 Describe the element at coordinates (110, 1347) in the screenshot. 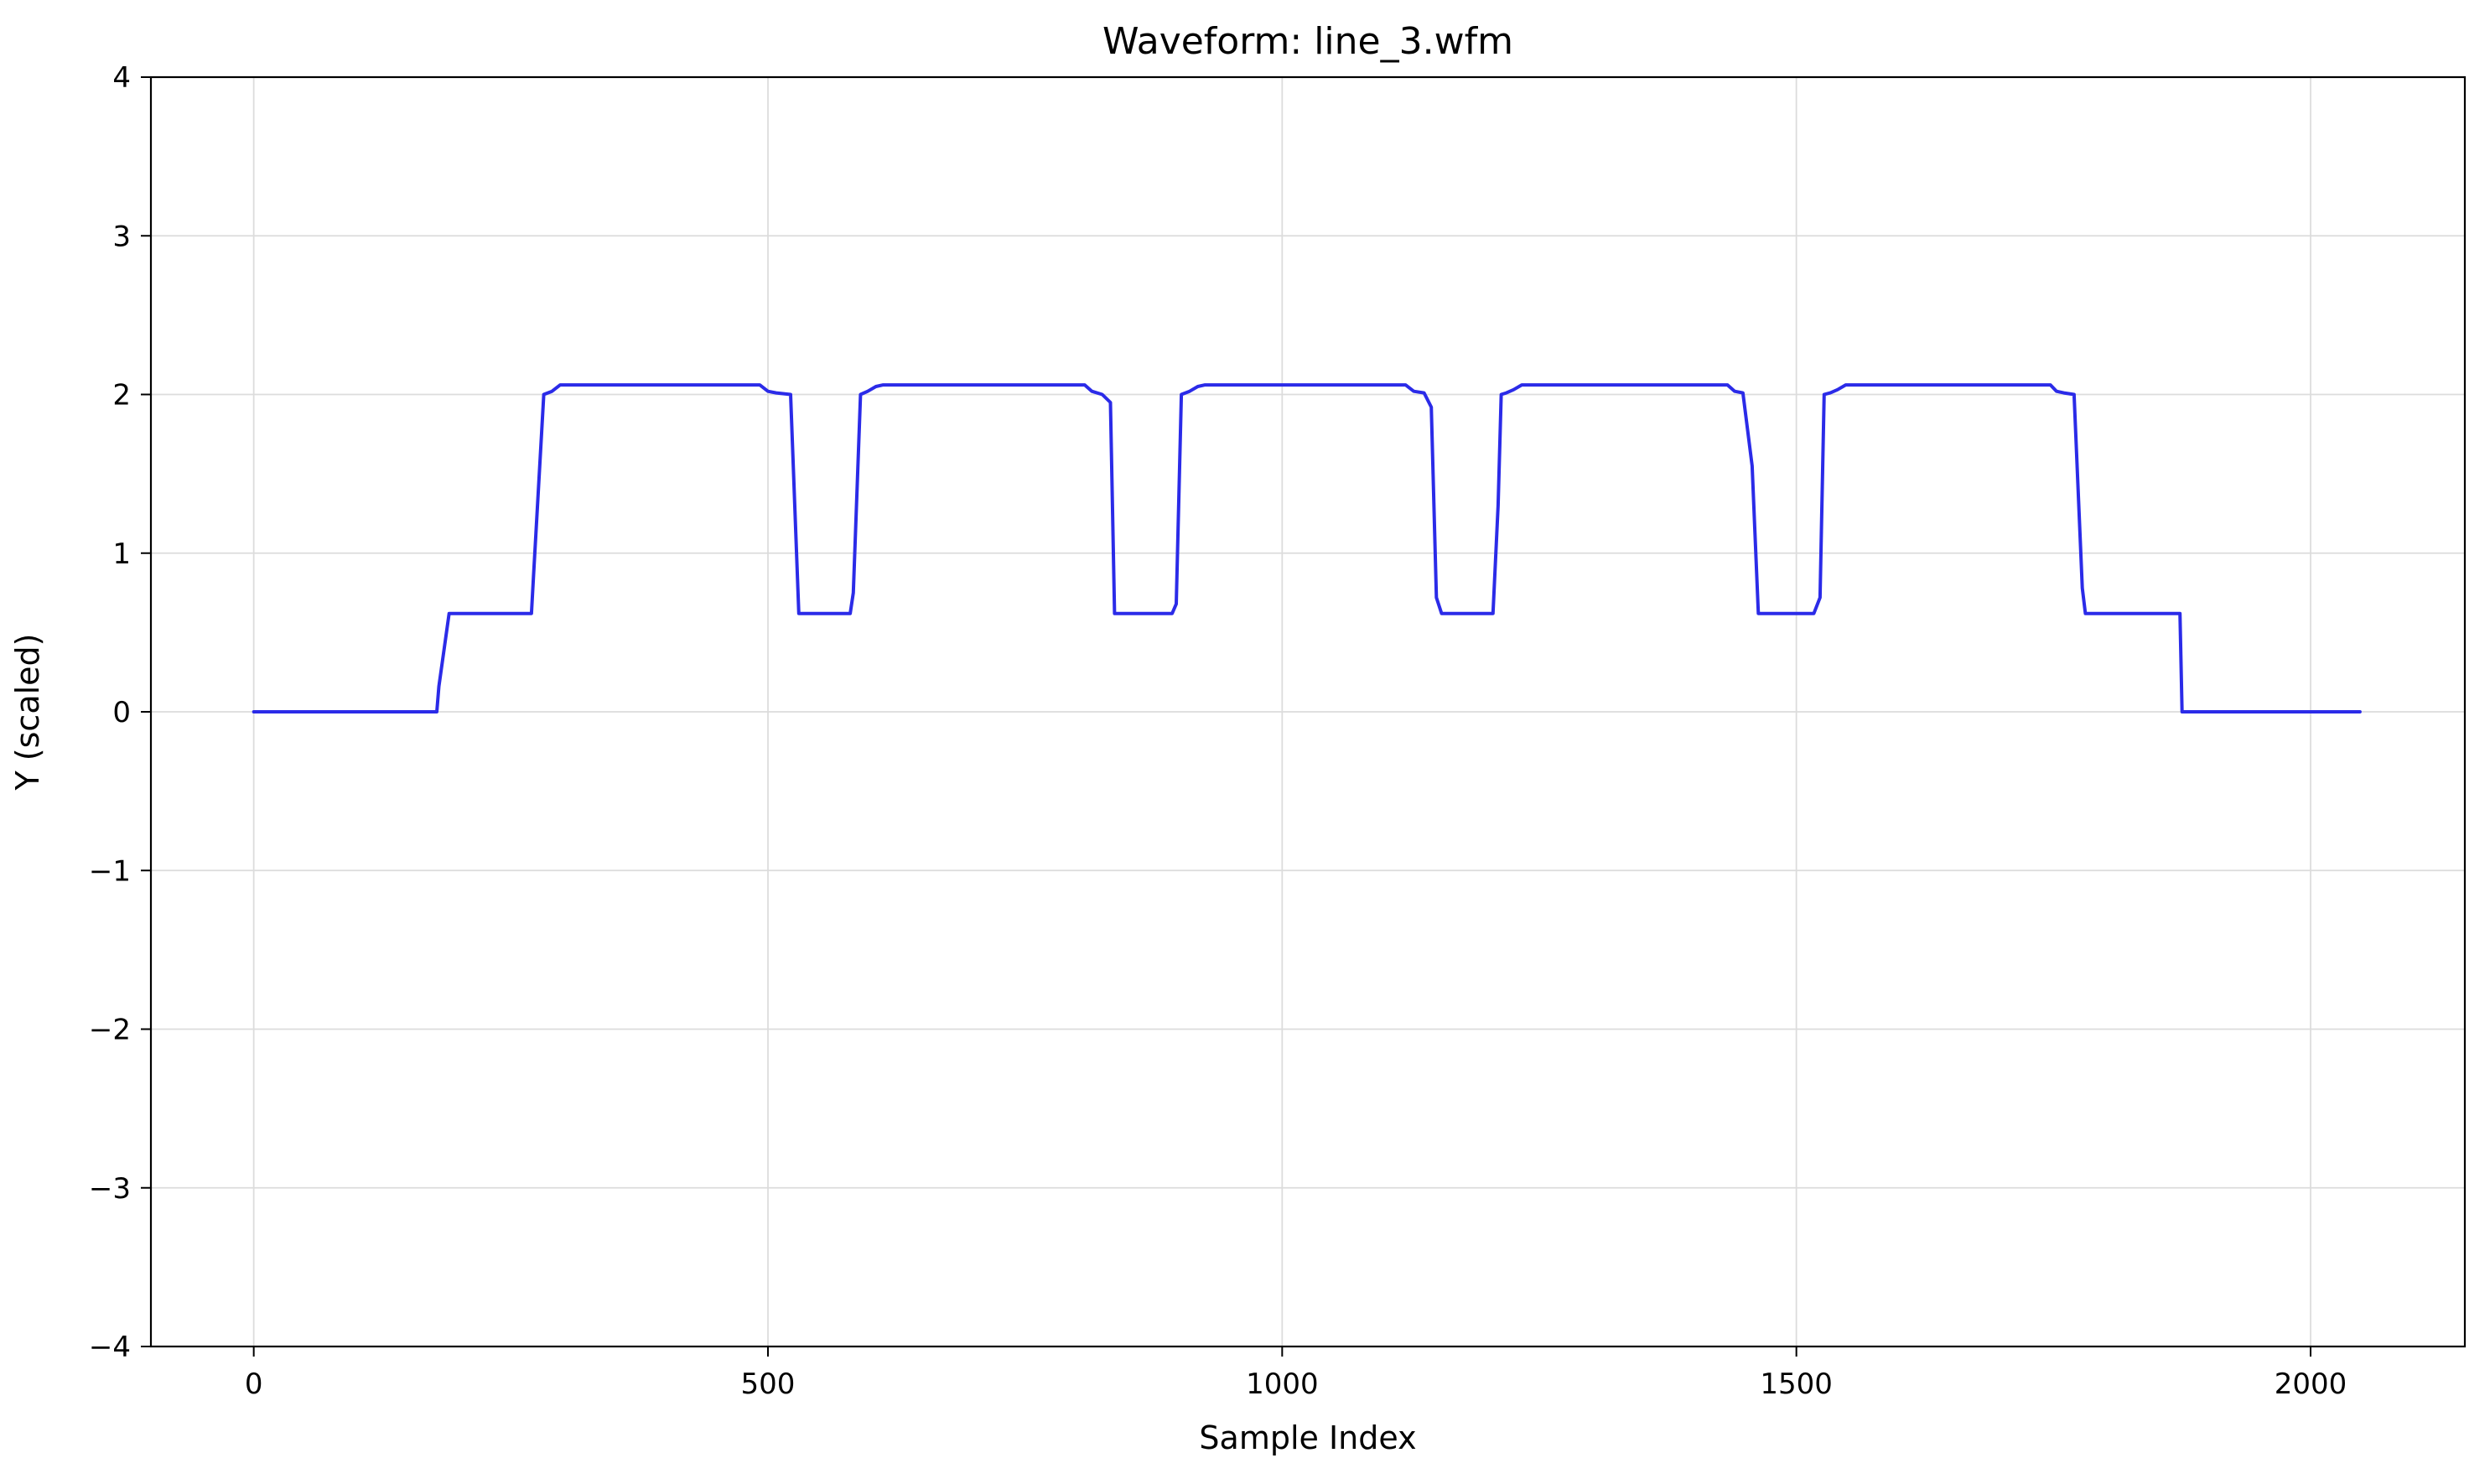

I see `y-tick-label: −4` at that location.